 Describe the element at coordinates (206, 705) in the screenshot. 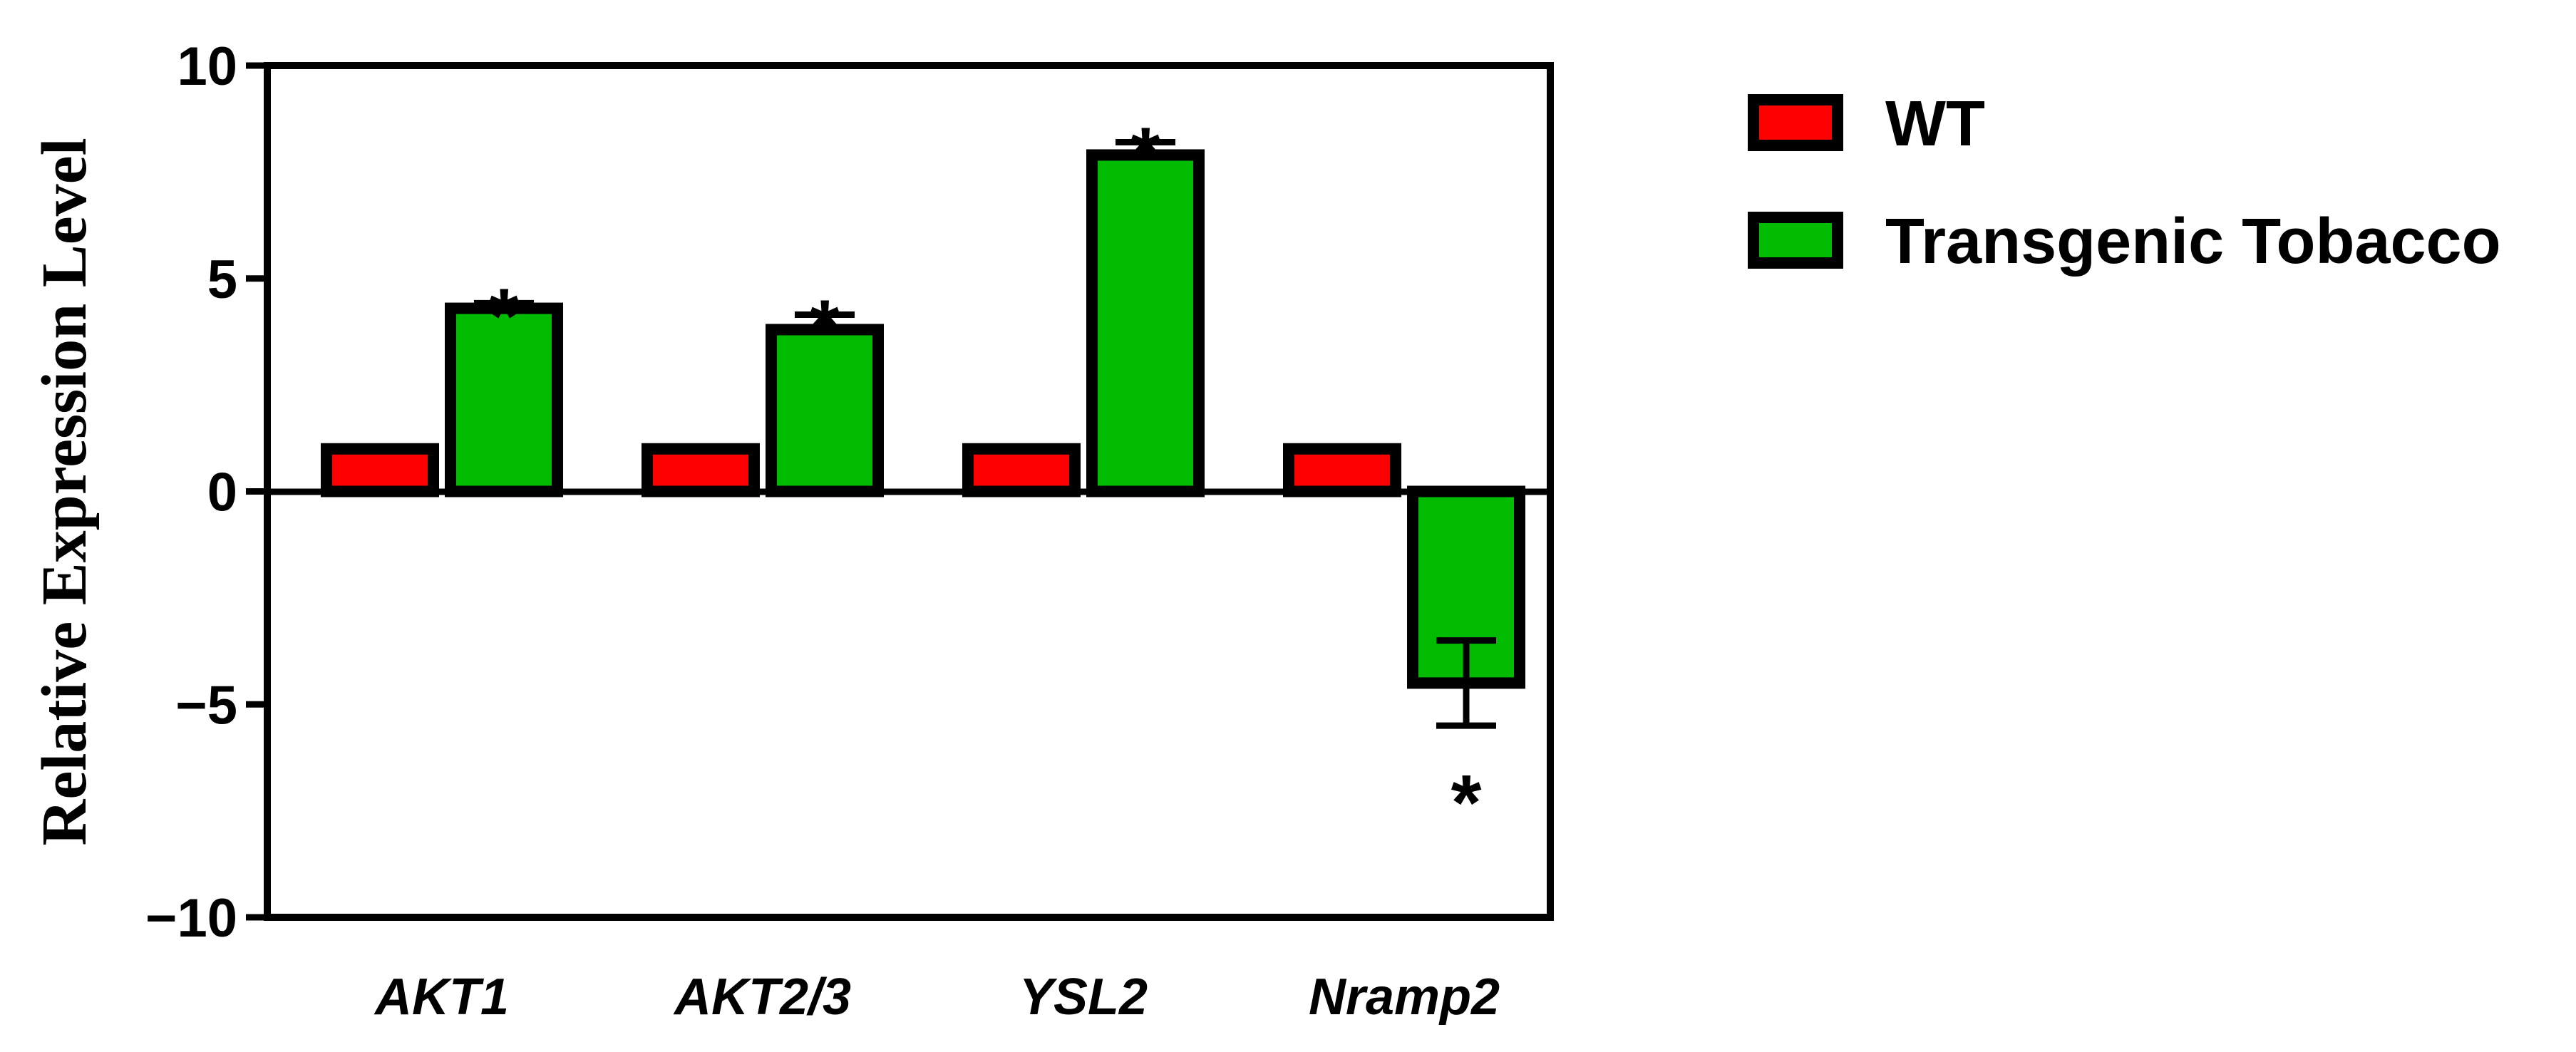

I see `y-tick-label: −5` at that location.